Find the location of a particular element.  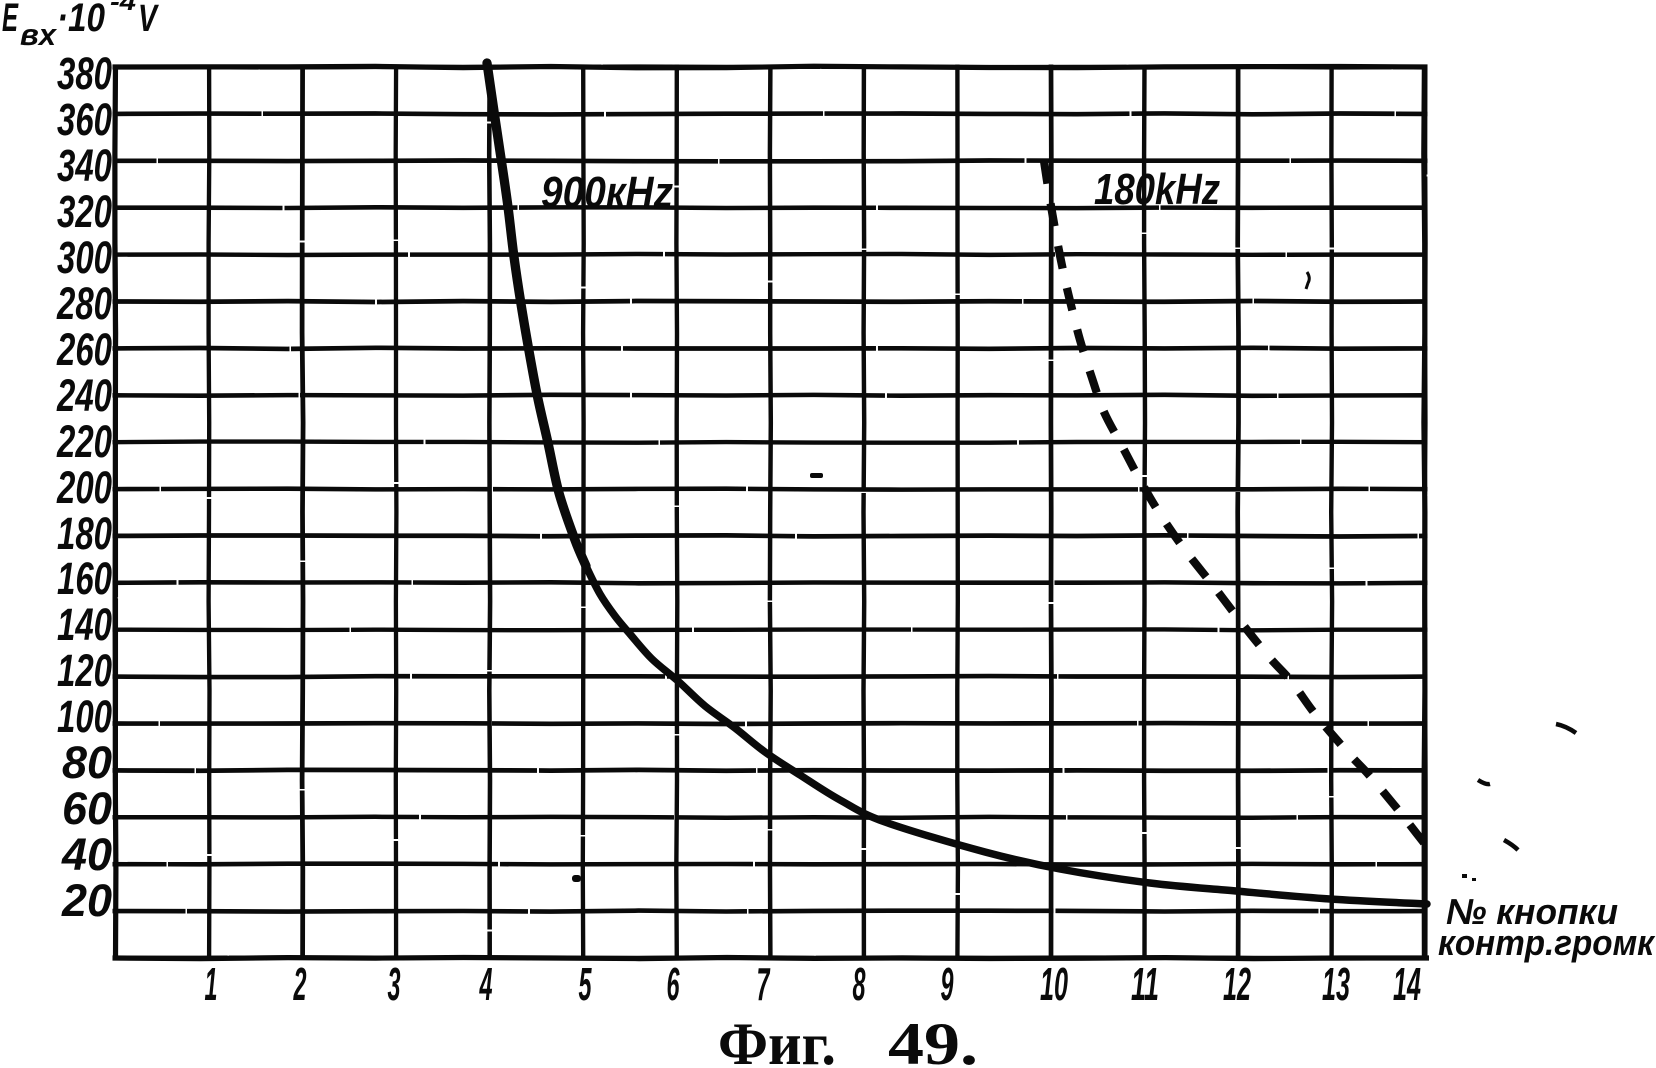

svg-text: 12 is located at coordinates (1237, 984).